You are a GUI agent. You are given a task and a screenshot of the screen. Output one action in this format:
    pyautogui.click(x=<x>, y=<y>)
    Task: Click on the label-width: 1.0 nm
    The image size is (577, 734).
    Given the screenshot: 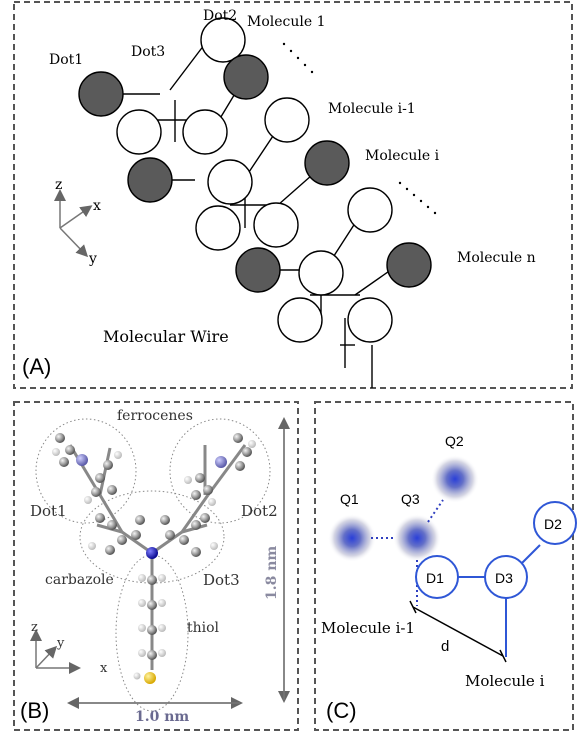 What is the action you would take?
    pyautogui.click(x=162, y=717)
    